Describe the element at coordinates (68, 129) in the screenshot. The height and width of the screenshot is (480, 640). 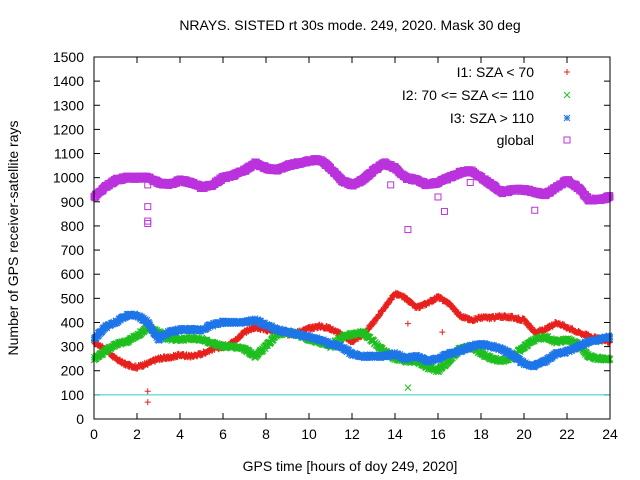
I see `y-tick-label: 1200` at that location.